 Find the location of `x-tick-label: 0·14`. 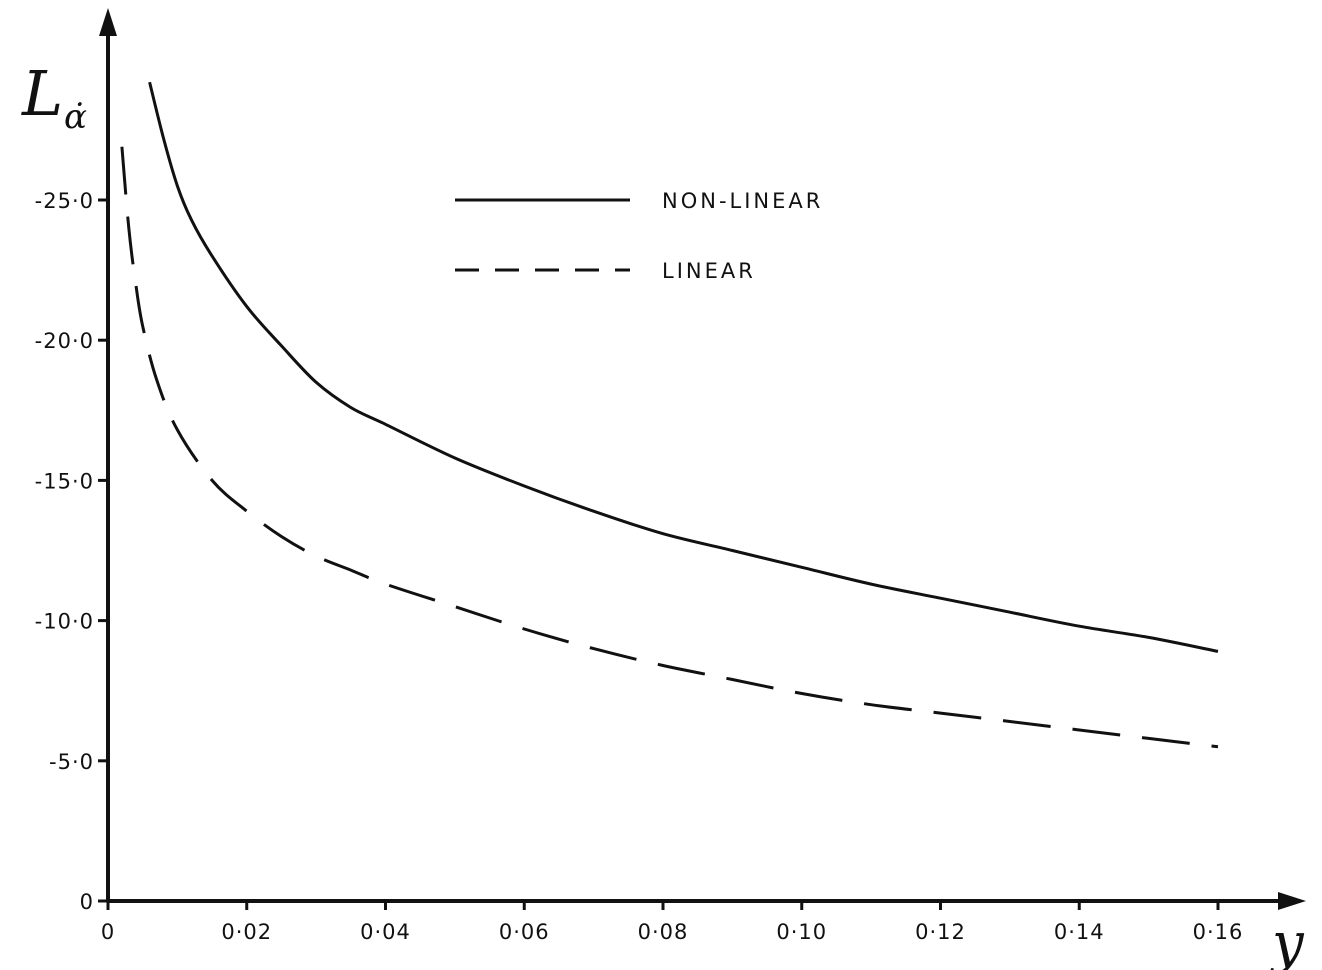

x-tick-label: 0·14 is located at coordinates (1079, 932).